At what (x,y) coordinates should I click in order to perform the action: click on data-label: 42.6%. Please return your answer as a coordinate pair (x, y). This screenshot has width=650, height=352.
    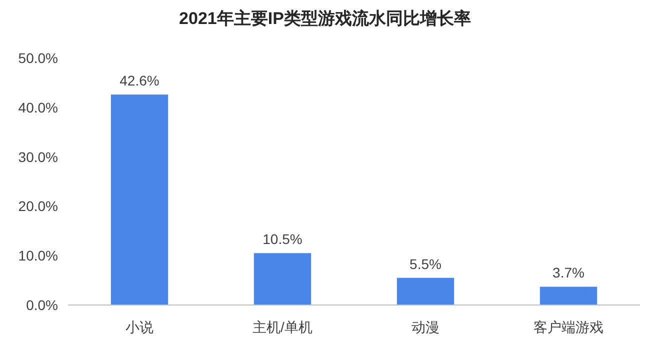
    Looking at the image, I should click on (140, 80).